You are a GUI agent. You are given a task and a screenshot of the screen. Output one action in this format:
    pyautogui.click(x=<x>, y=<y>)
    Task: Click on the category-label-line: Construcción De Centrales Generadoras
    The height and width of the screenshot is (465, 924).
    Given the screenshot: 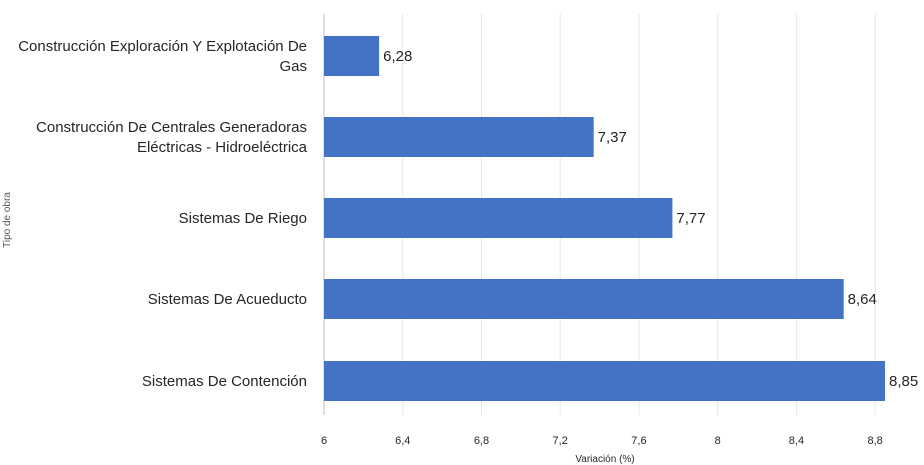 What is the action you would take?
    pyautogui.click(x=171, y=127)
    